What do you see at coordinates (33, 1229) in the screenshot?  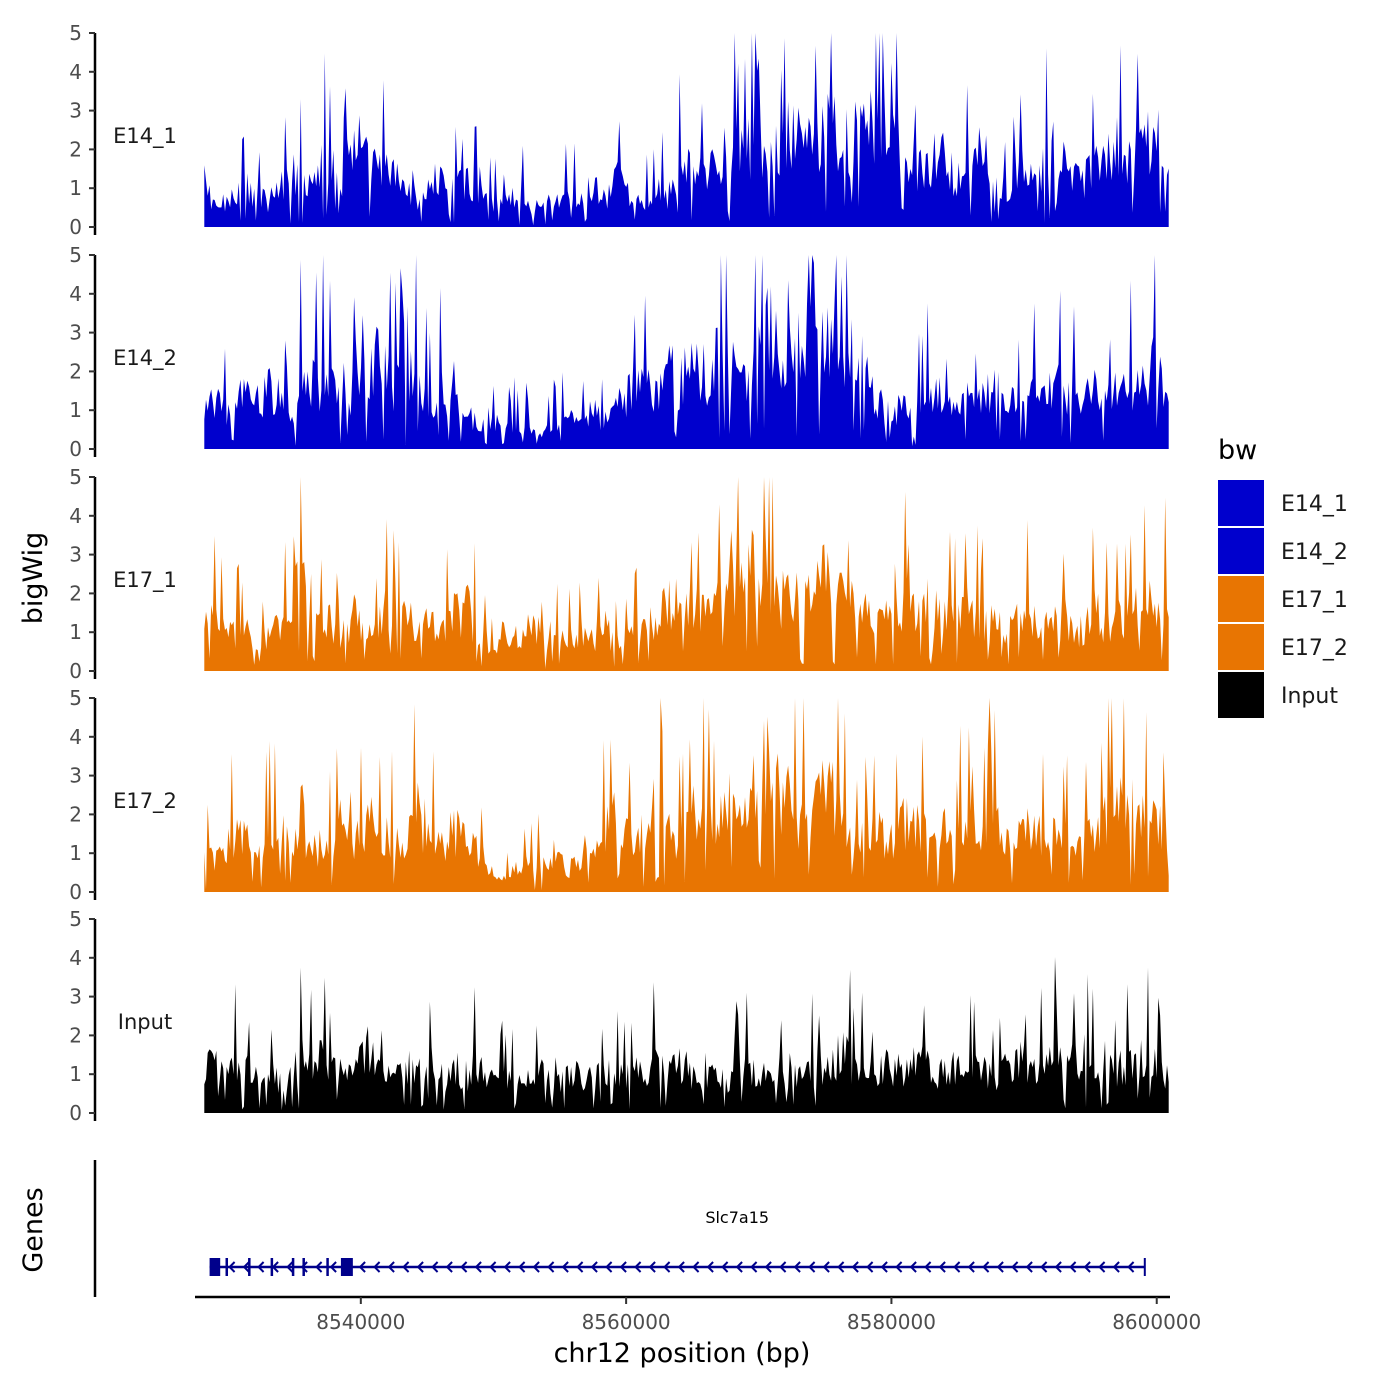 I see `genes-panel-title: Genes` at bounding box center [33, 1229].